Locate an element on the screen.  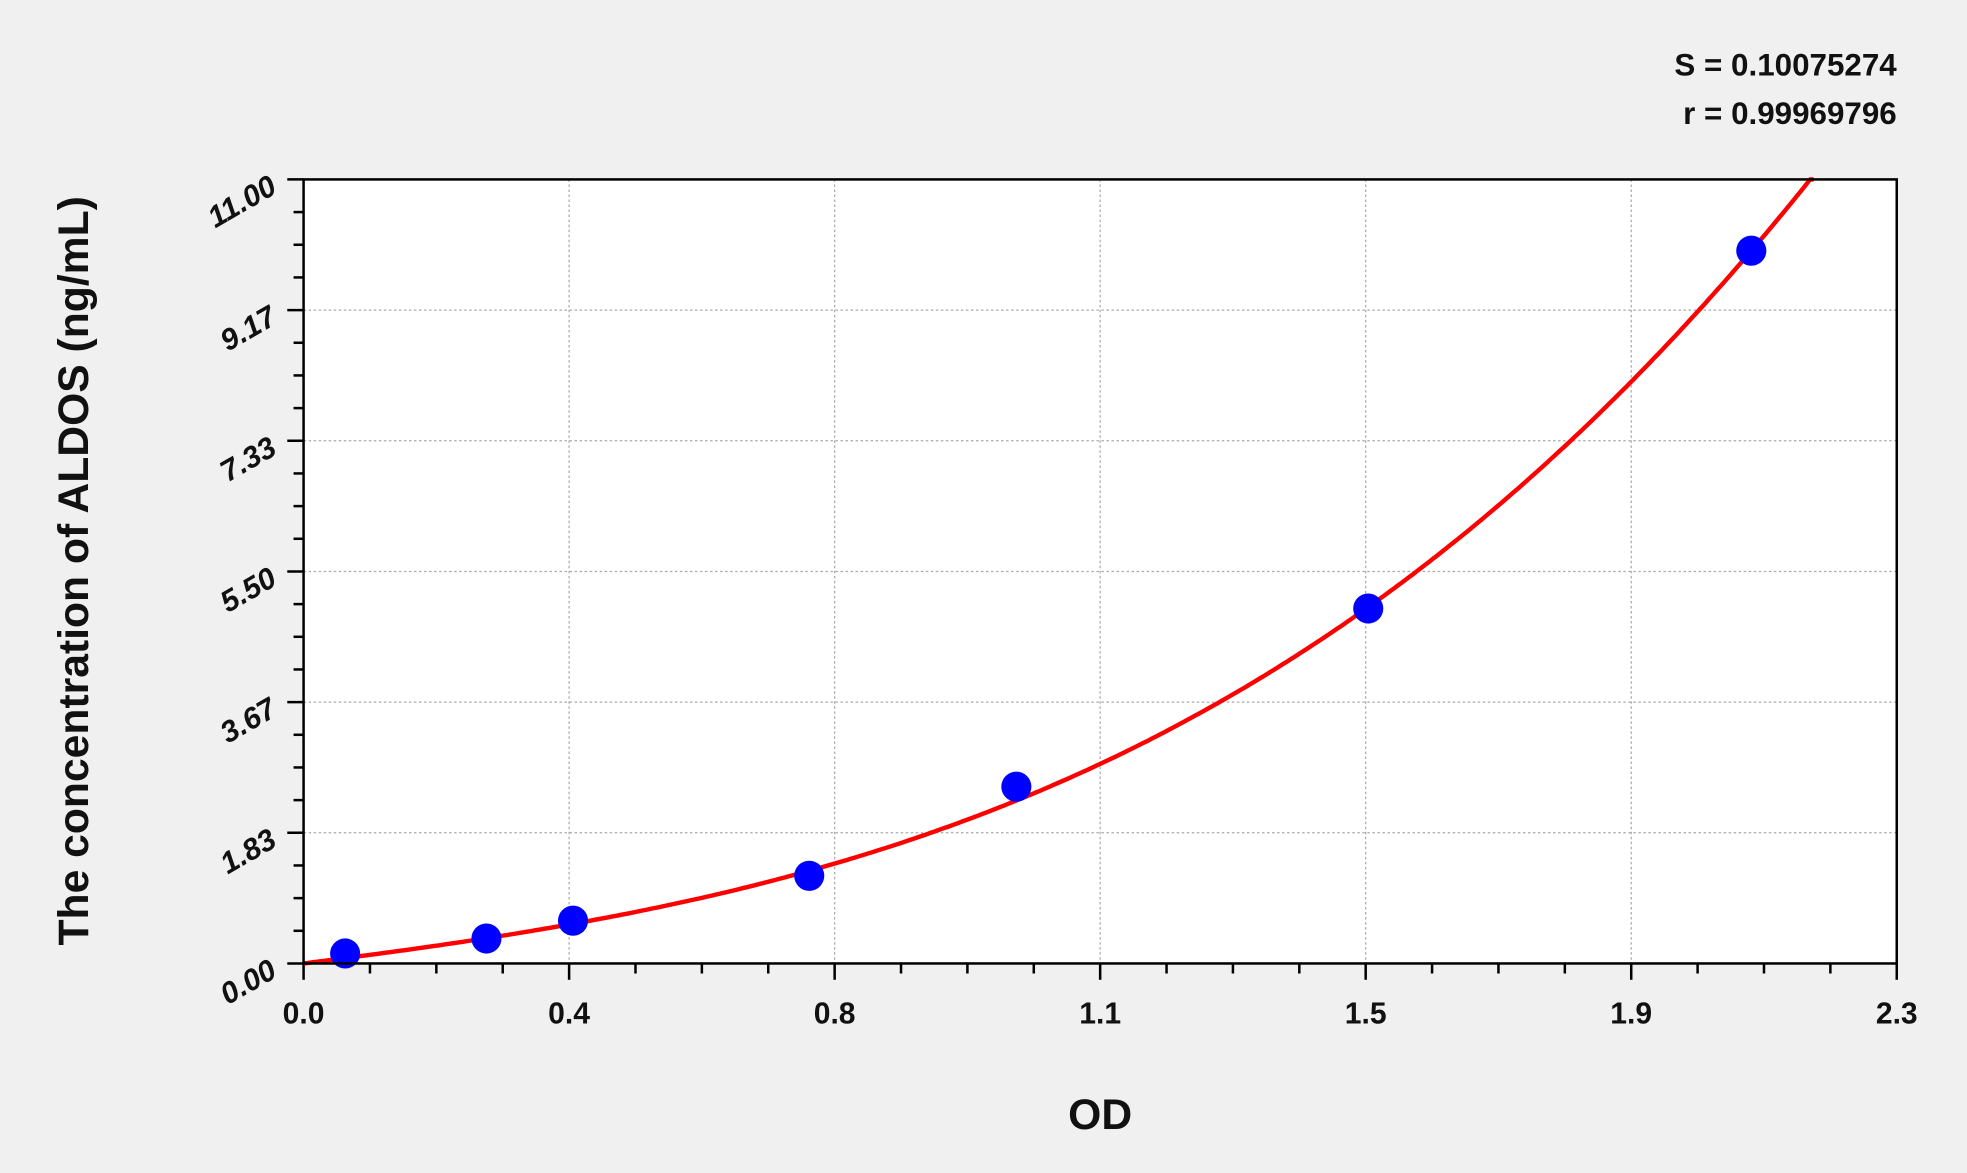
x-tick-label: 0.8 is located at coordinates (835, 1014).